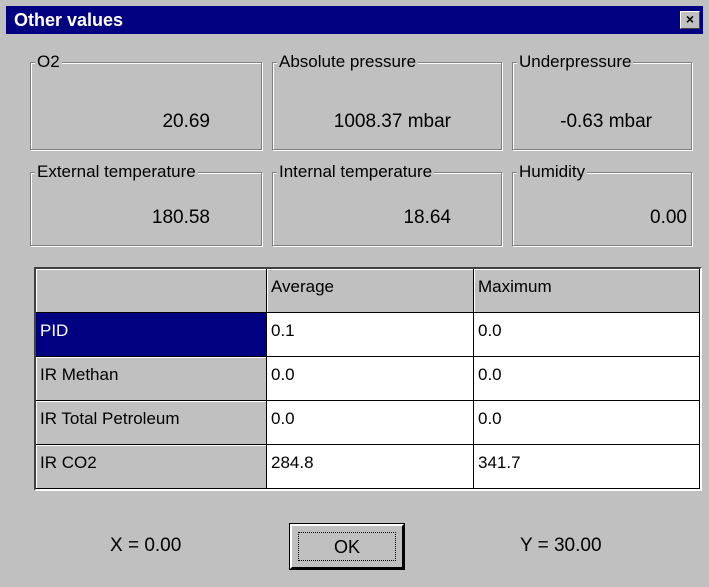 The image size is (709, 587). Describe the element at coordinates (356, 172) in the screenshot. I see `group-label: Internal temperature` at that location.